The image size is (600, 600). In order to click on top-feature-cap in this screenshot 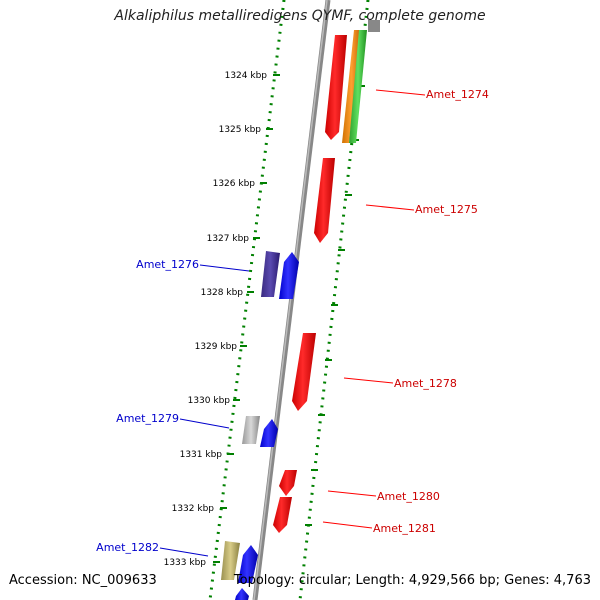, I will do `click(374, 26)`.